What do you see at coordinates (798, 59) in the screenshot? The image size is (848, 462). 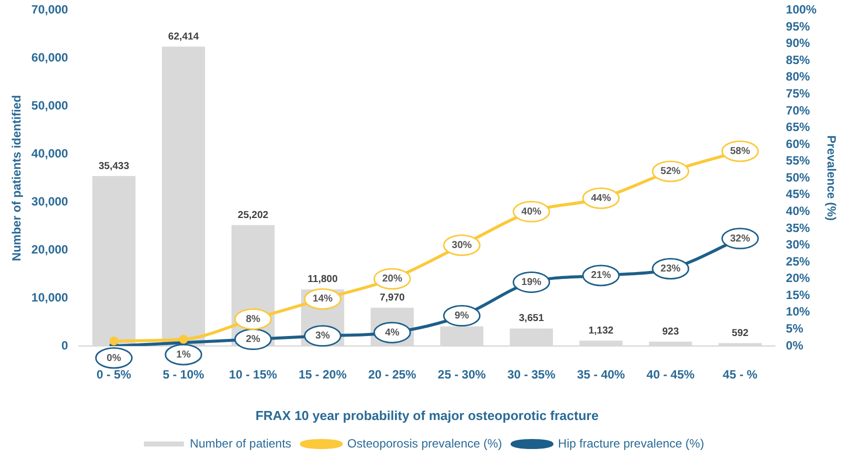 I see `y2-tick-label: 85%` at bounding box center [798, 59].